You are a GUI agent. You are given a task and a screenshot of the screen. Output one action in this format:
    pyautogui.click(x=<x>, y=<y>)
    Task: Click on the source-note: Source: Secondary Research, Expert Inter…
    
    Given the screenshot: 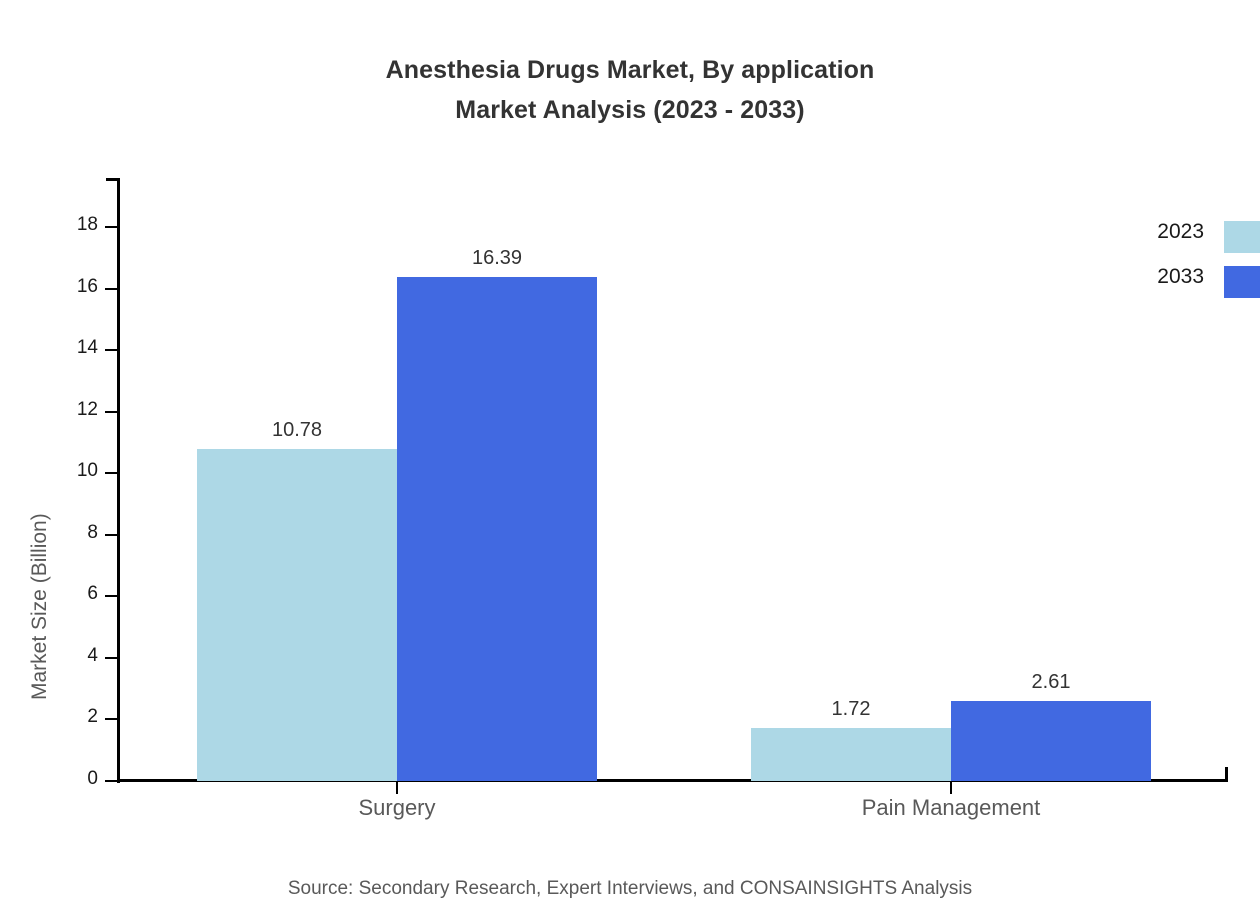 What is the action you would take?
    pyautogui.click(x=630, y=888)
    